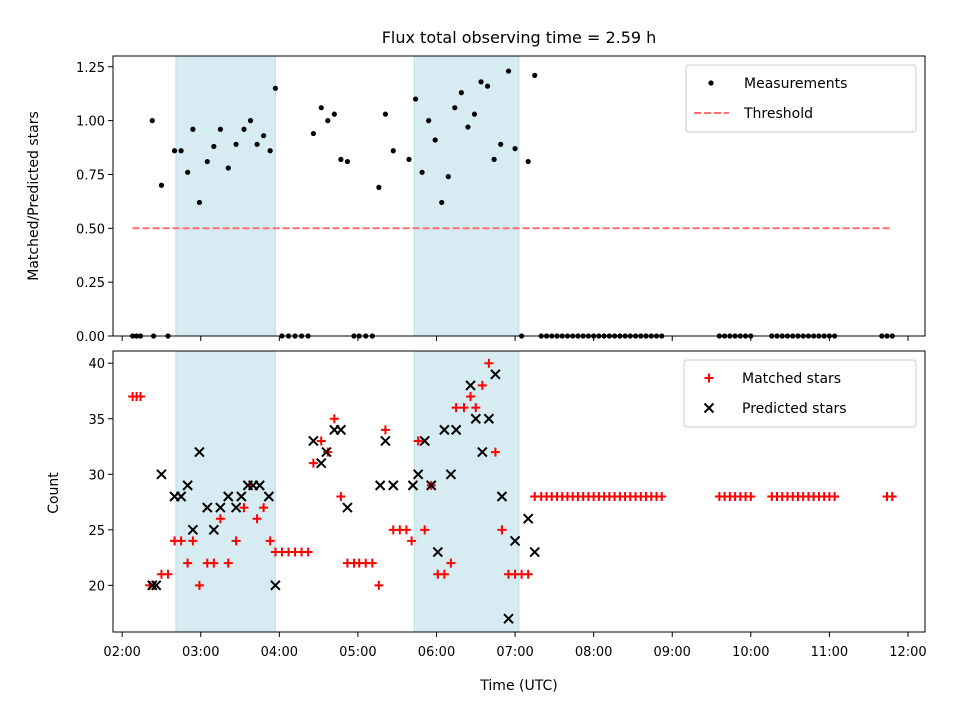 This screenshot has height=720, width=960. I want to click on y-tick-label: 0.50, so click(90, 229).